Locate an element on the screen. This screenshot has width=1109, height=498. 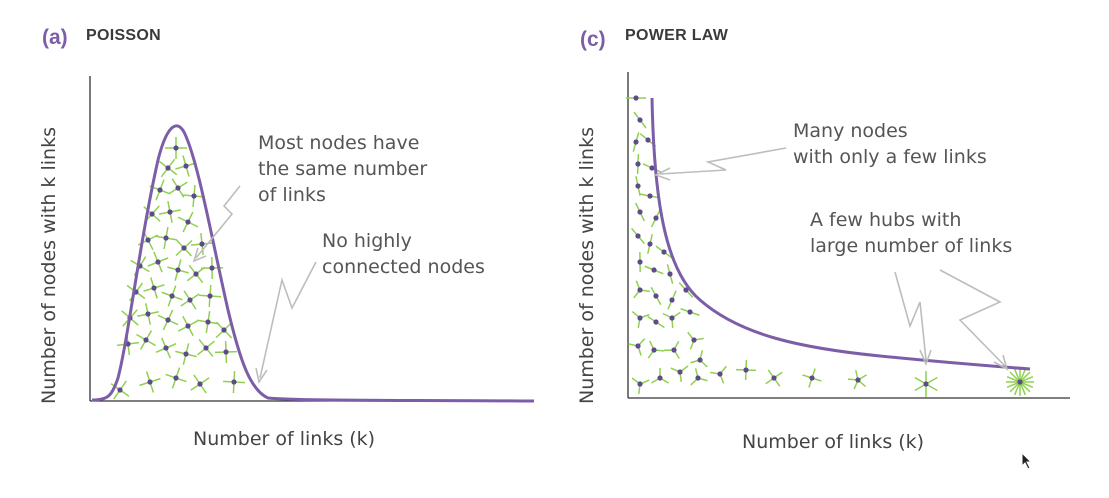
arrow-most-nodes is located at coordinates (218, 222).